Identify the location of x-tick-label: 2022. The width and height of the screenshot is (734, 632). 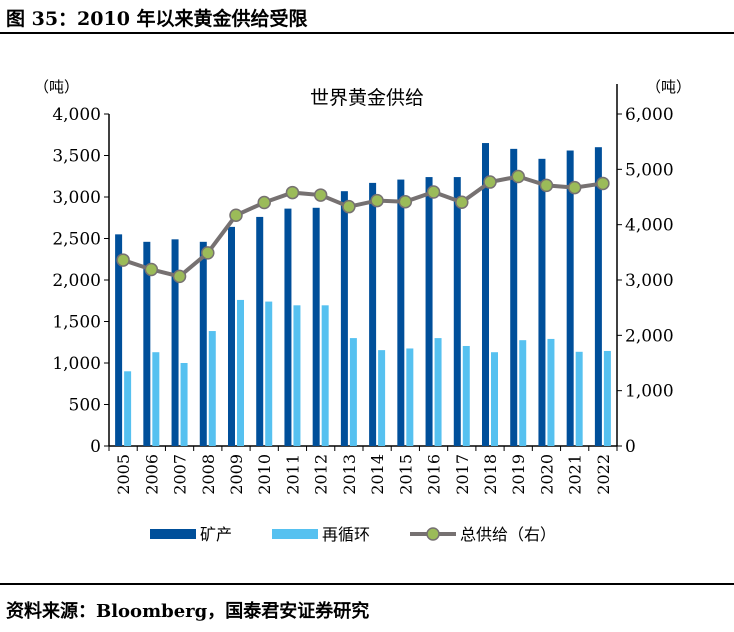
(603, 474).